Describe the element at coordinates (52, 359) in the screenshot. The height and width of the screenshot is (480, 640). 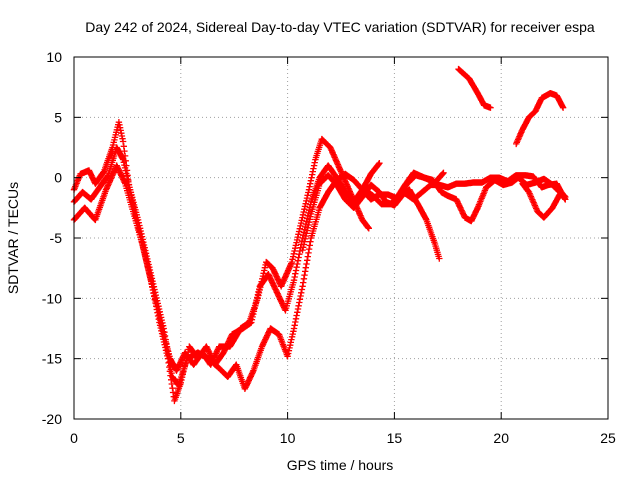
I see `y-tick-label: -15` at that location.